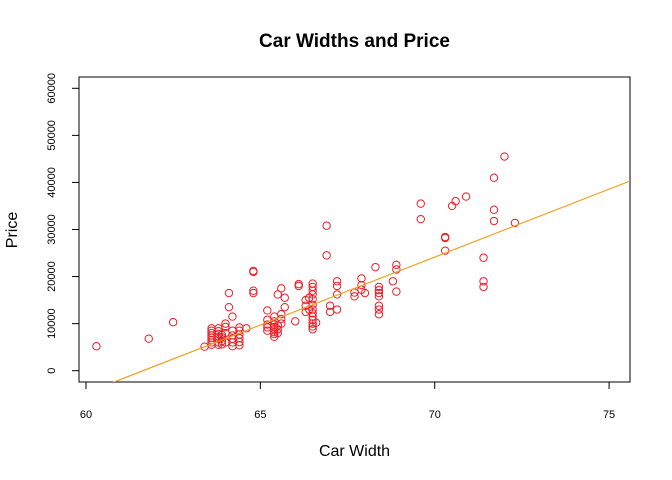  What do you see at coordinates (52, 323) in the screenshot?
I see `y-tick-label: 10000` at bounding box center [52, 323].